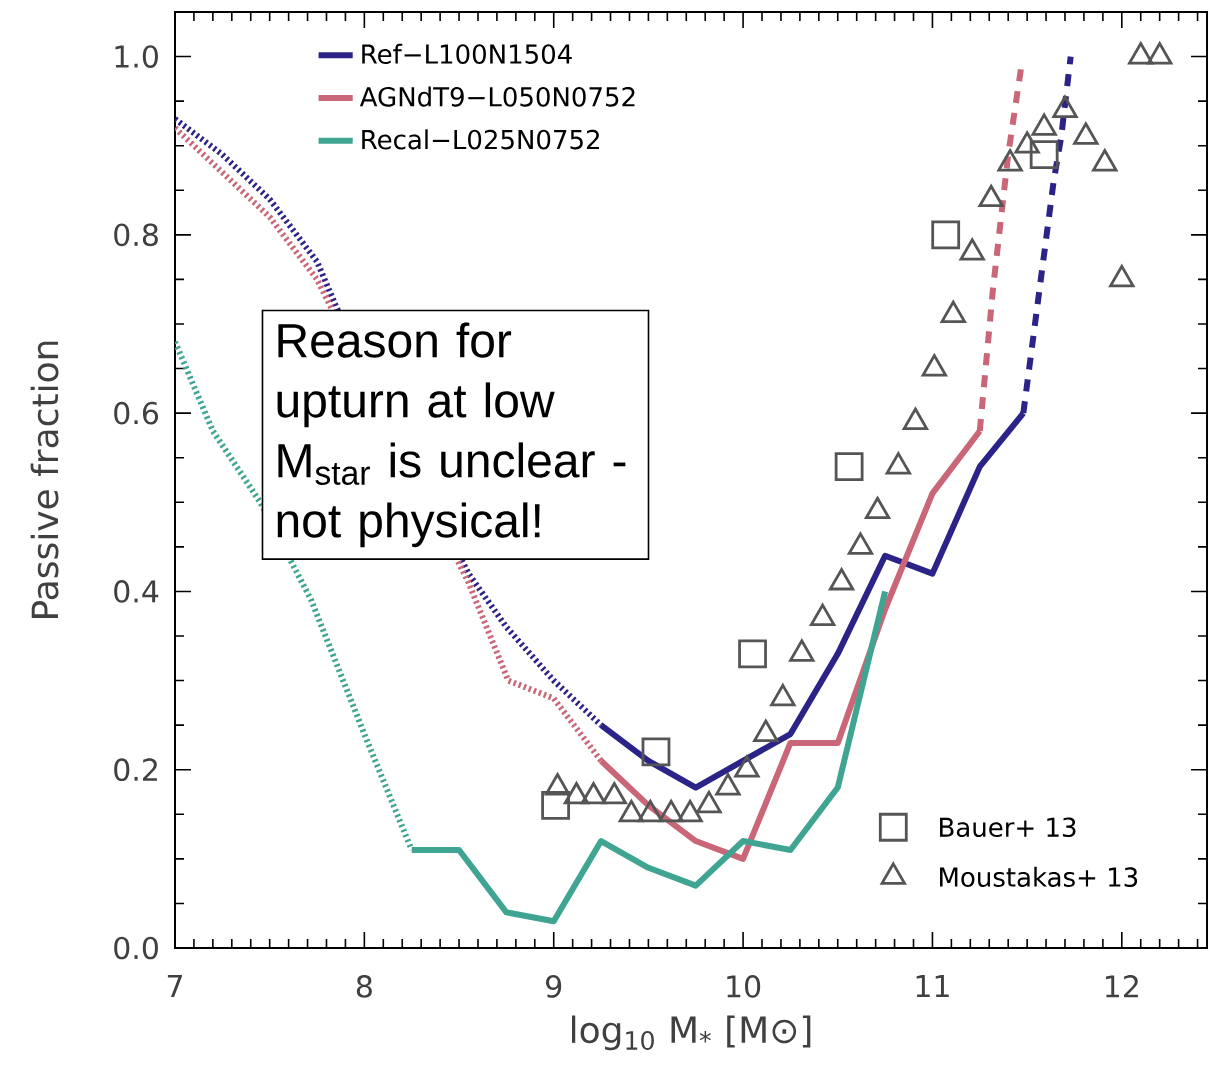 This screenshot has height=1082, width=1209. Describe the element at coordinates (135, 770) in the screenshot. I see `y-tick-label: 0.2` at that location.